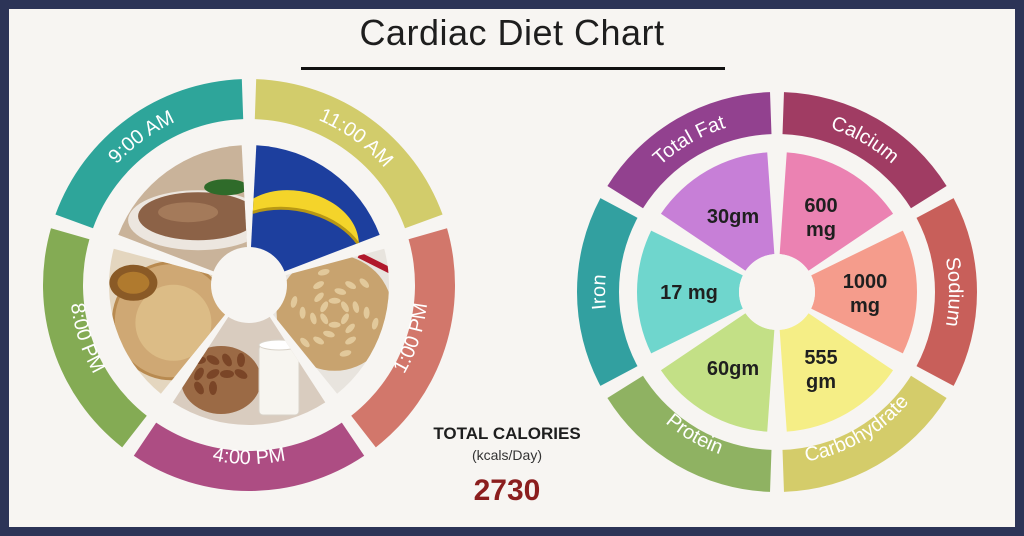  I want to click on nutrient-wedge: 17 mg, so click(690, 292).